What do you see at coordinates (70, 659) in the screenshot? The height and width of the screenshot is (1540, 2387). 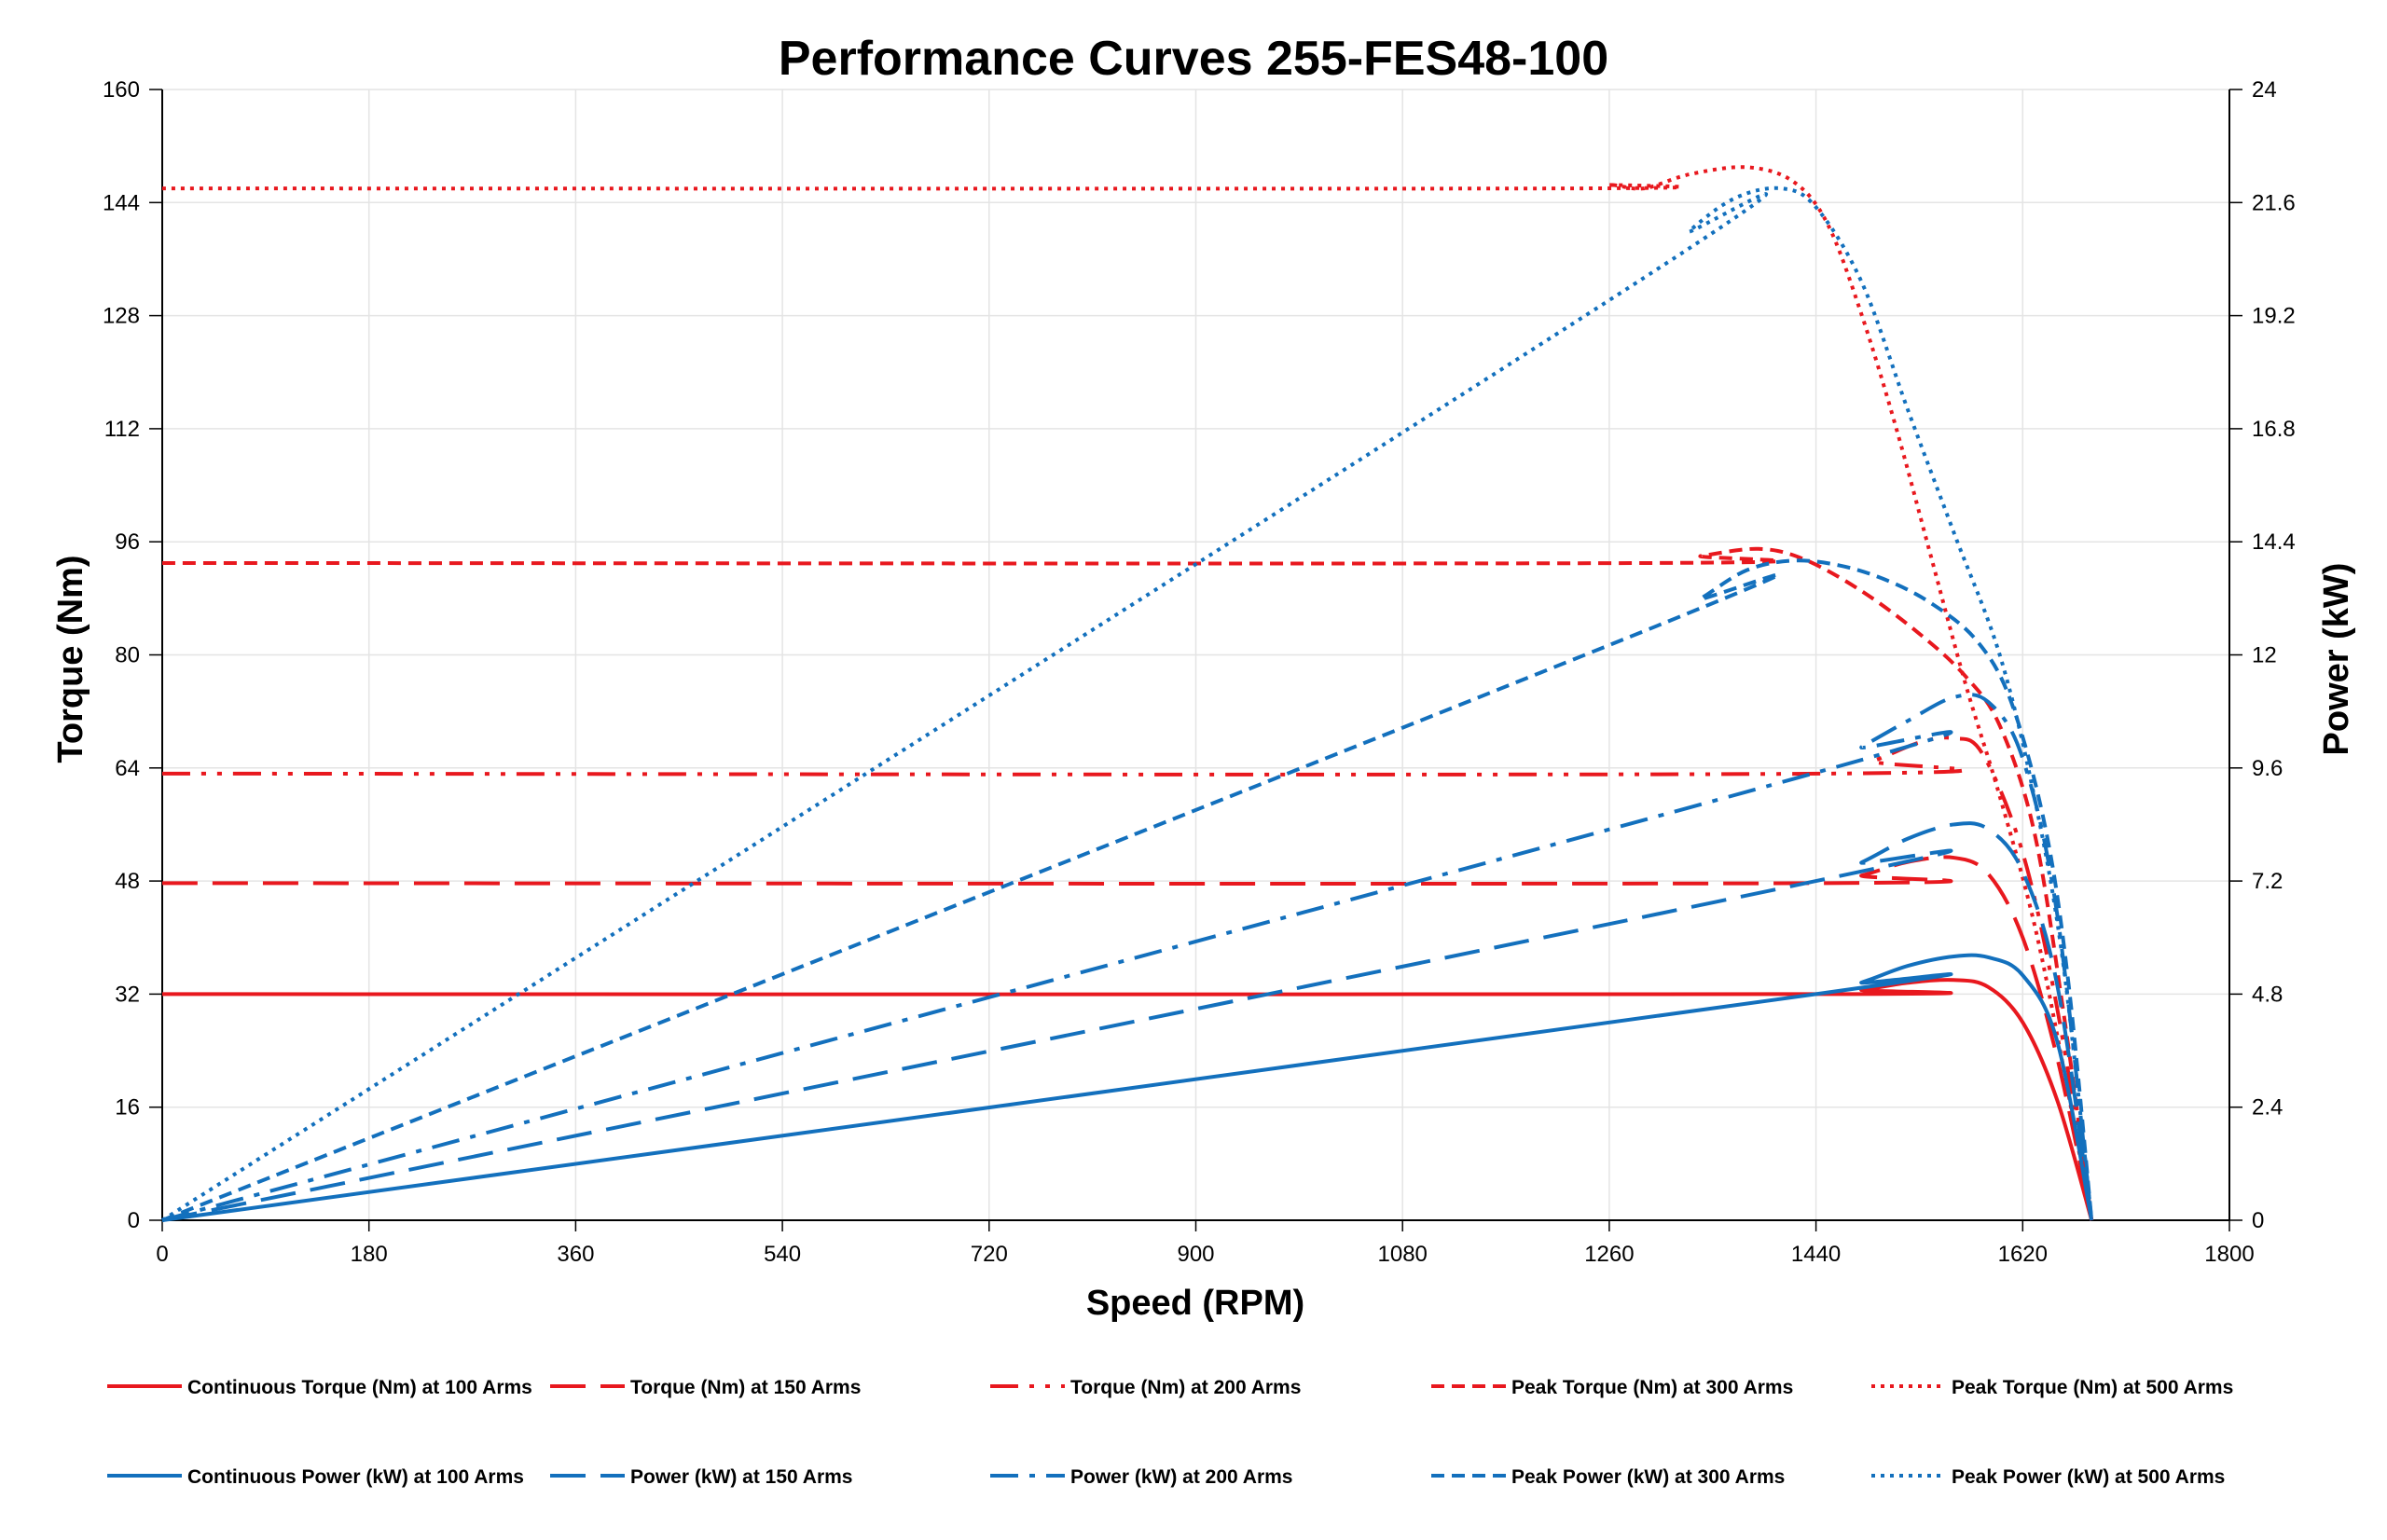 I see `y-axis-label: Torque (Nm)` at bounding box center [70, 659].